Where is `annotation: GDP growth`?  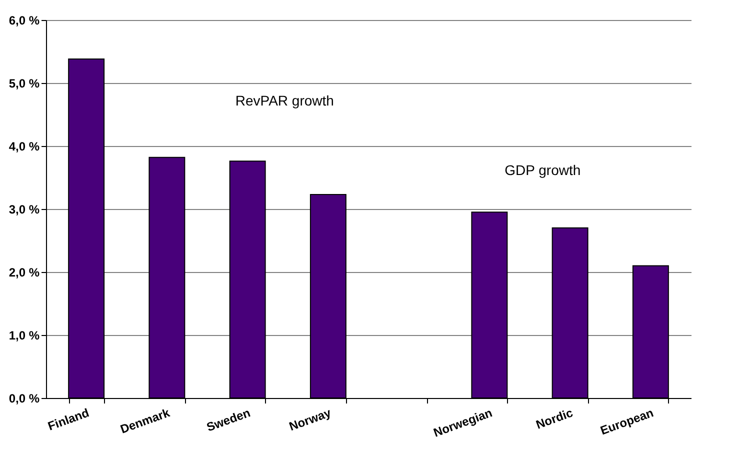 annotation: GDP growth is located at coordinates (542, 170).